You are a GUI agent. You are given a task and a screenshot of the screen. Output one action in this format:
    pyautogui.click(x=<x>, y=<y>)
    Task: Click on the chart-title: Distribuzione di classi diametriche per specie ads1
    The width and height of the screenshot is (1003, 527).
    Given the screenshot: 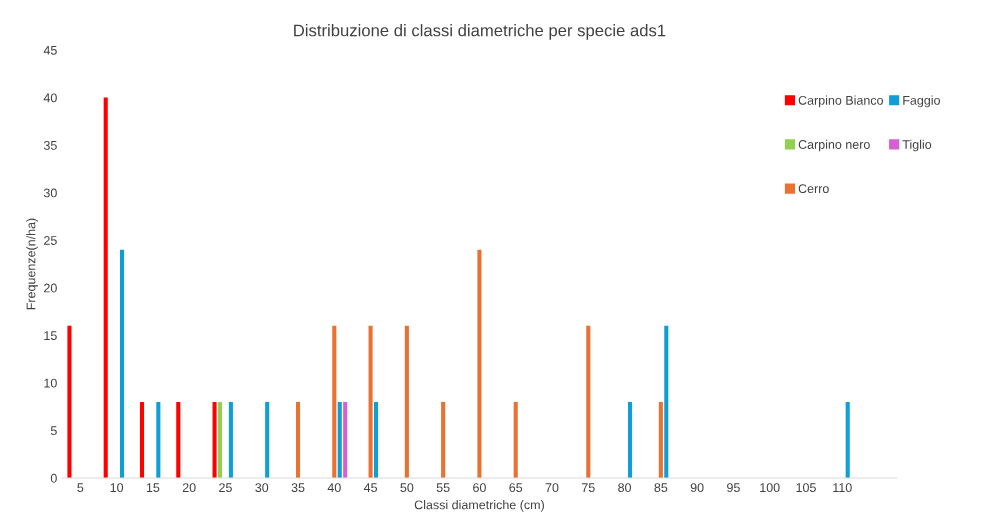 What is the action you would take?
    pyautogui.click(x=480, y=32)
    